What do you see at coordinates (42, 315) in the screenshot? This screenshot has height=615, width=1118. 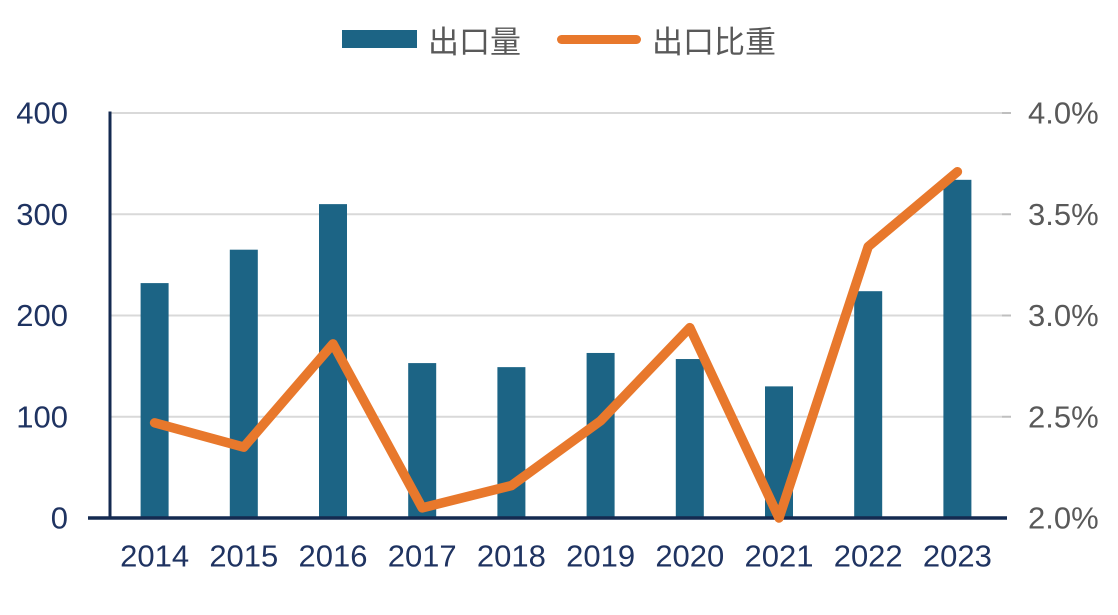 I see `y-axis-left-label: 200` at bounding box center [42, 315].